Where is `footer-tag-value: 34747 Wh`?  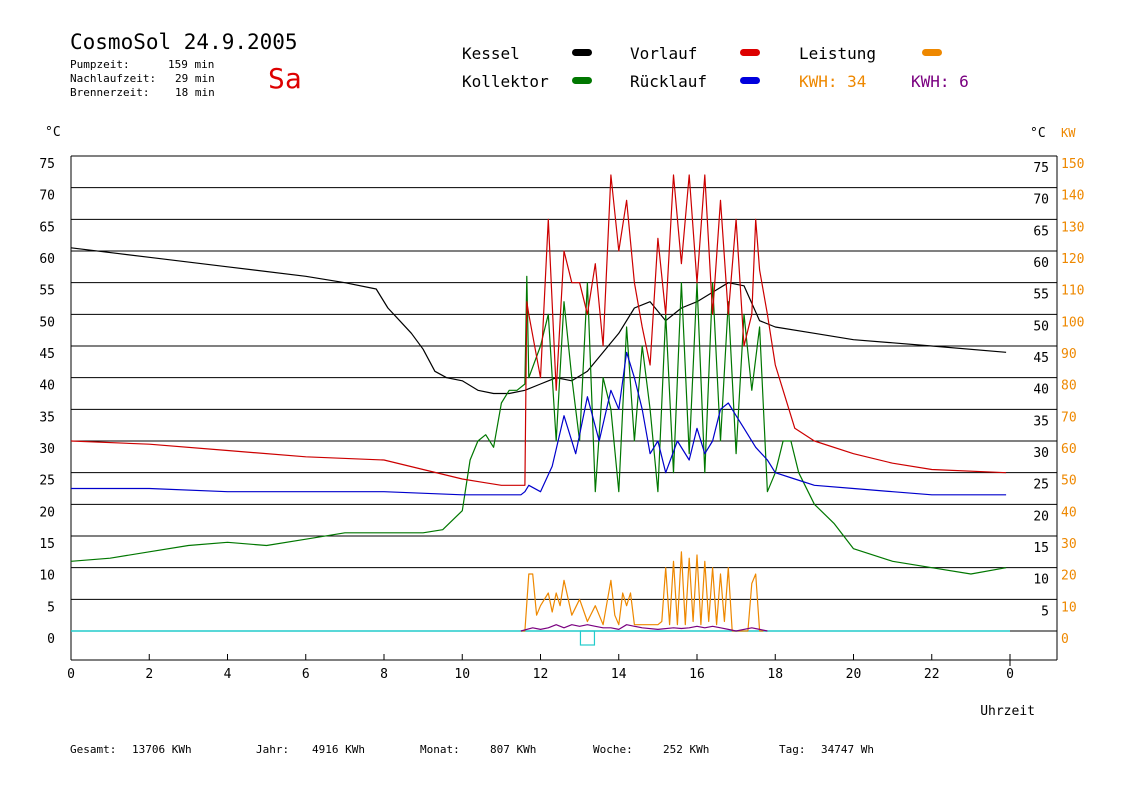 footer-tag-value: 34747 Wh is located at coordinates (847, 749).